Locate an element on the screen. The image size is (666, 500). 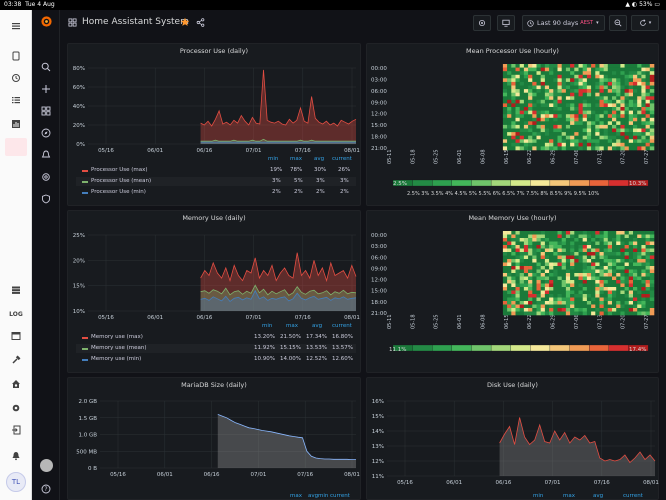
dashboard-settings-button is located at coordinates (482, 23).